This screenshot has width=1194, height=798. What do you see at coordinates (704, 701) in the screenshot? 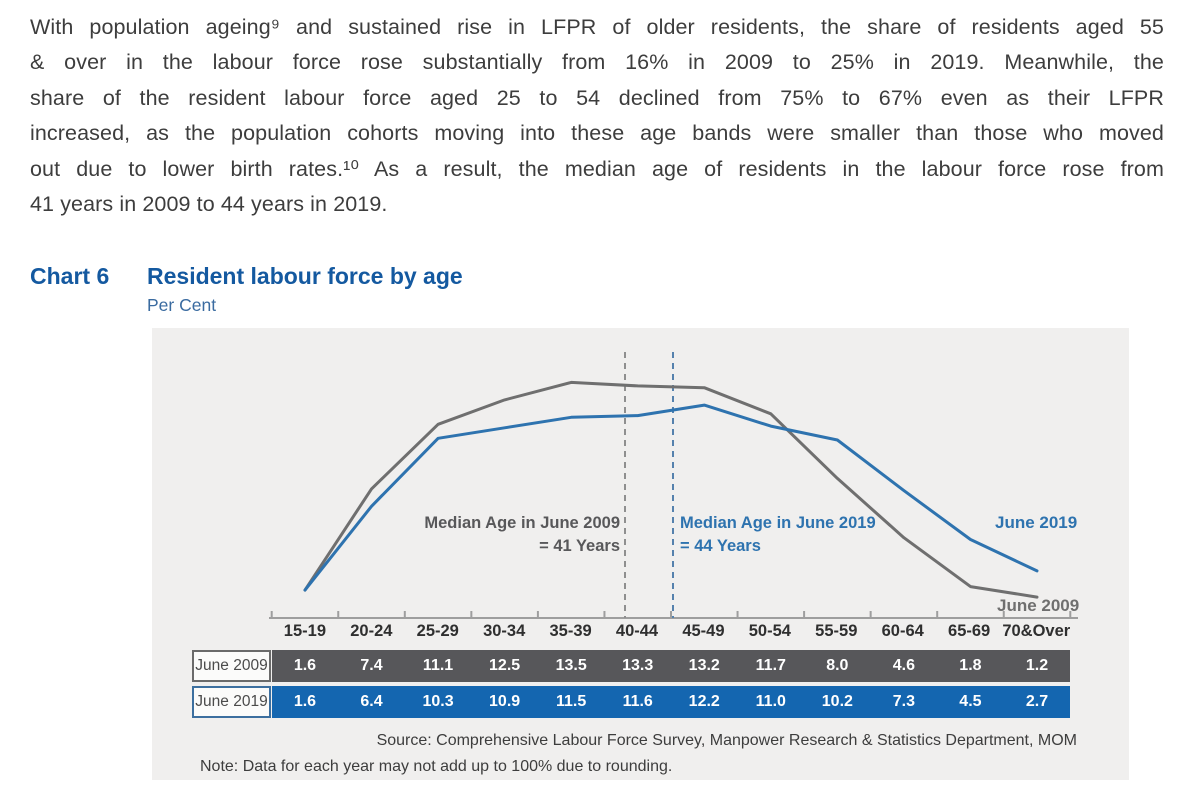
I see `table-value-cell: 12.2` at bounding box center [704, 701].